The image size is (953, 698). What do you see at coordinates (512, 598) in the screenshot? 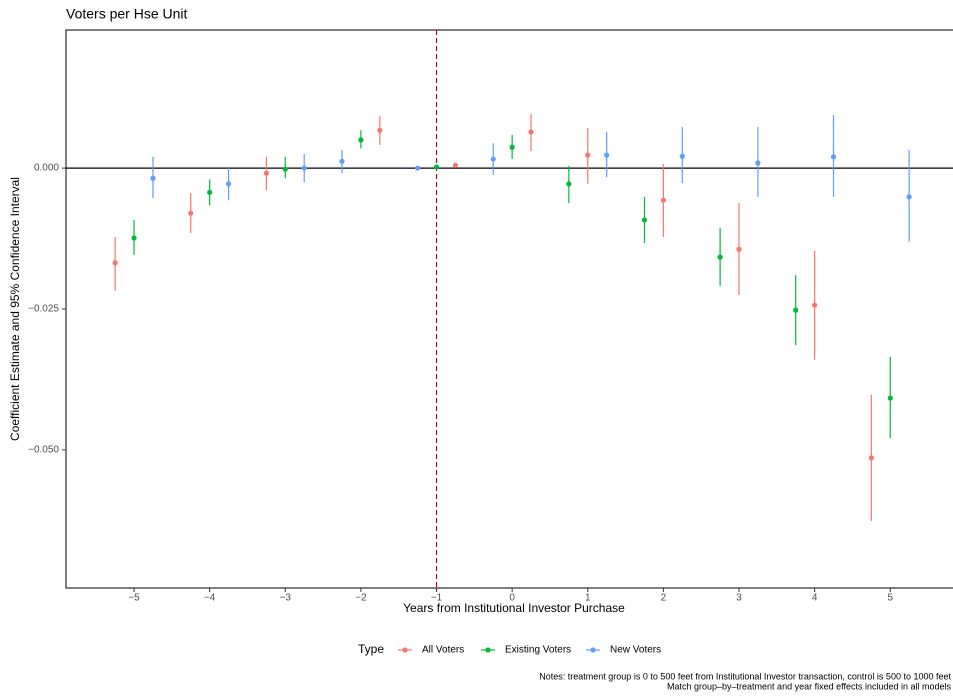
I see `x-tick-label: 0` at bounding box center [512, 598].